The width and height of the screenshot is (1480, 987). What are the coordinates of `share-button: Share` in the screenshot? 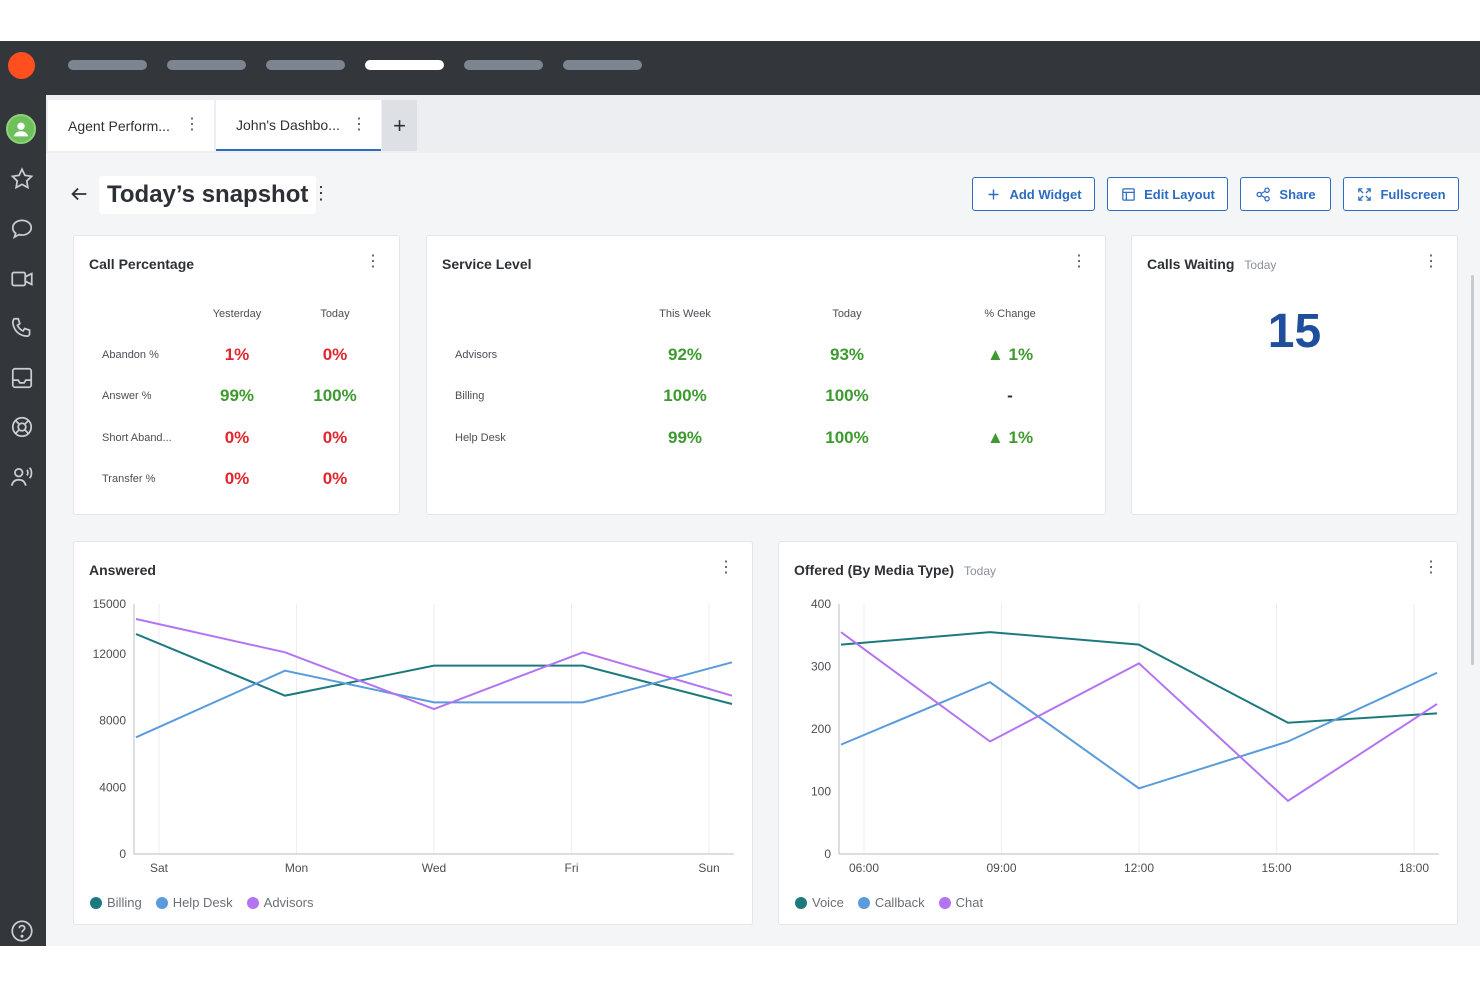 It's located at (1285, 194).